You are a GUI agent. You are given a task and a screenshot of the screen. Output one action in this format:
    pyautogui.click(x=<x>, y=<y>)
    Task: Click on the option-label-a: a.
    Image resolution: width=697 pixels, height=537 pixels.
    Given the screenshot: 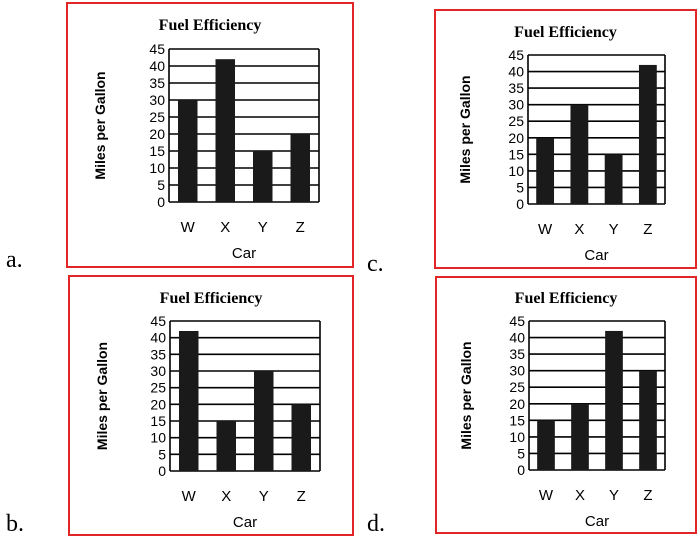 What is the action you would take?
    pyautogui.click(x=14, y=260)
    